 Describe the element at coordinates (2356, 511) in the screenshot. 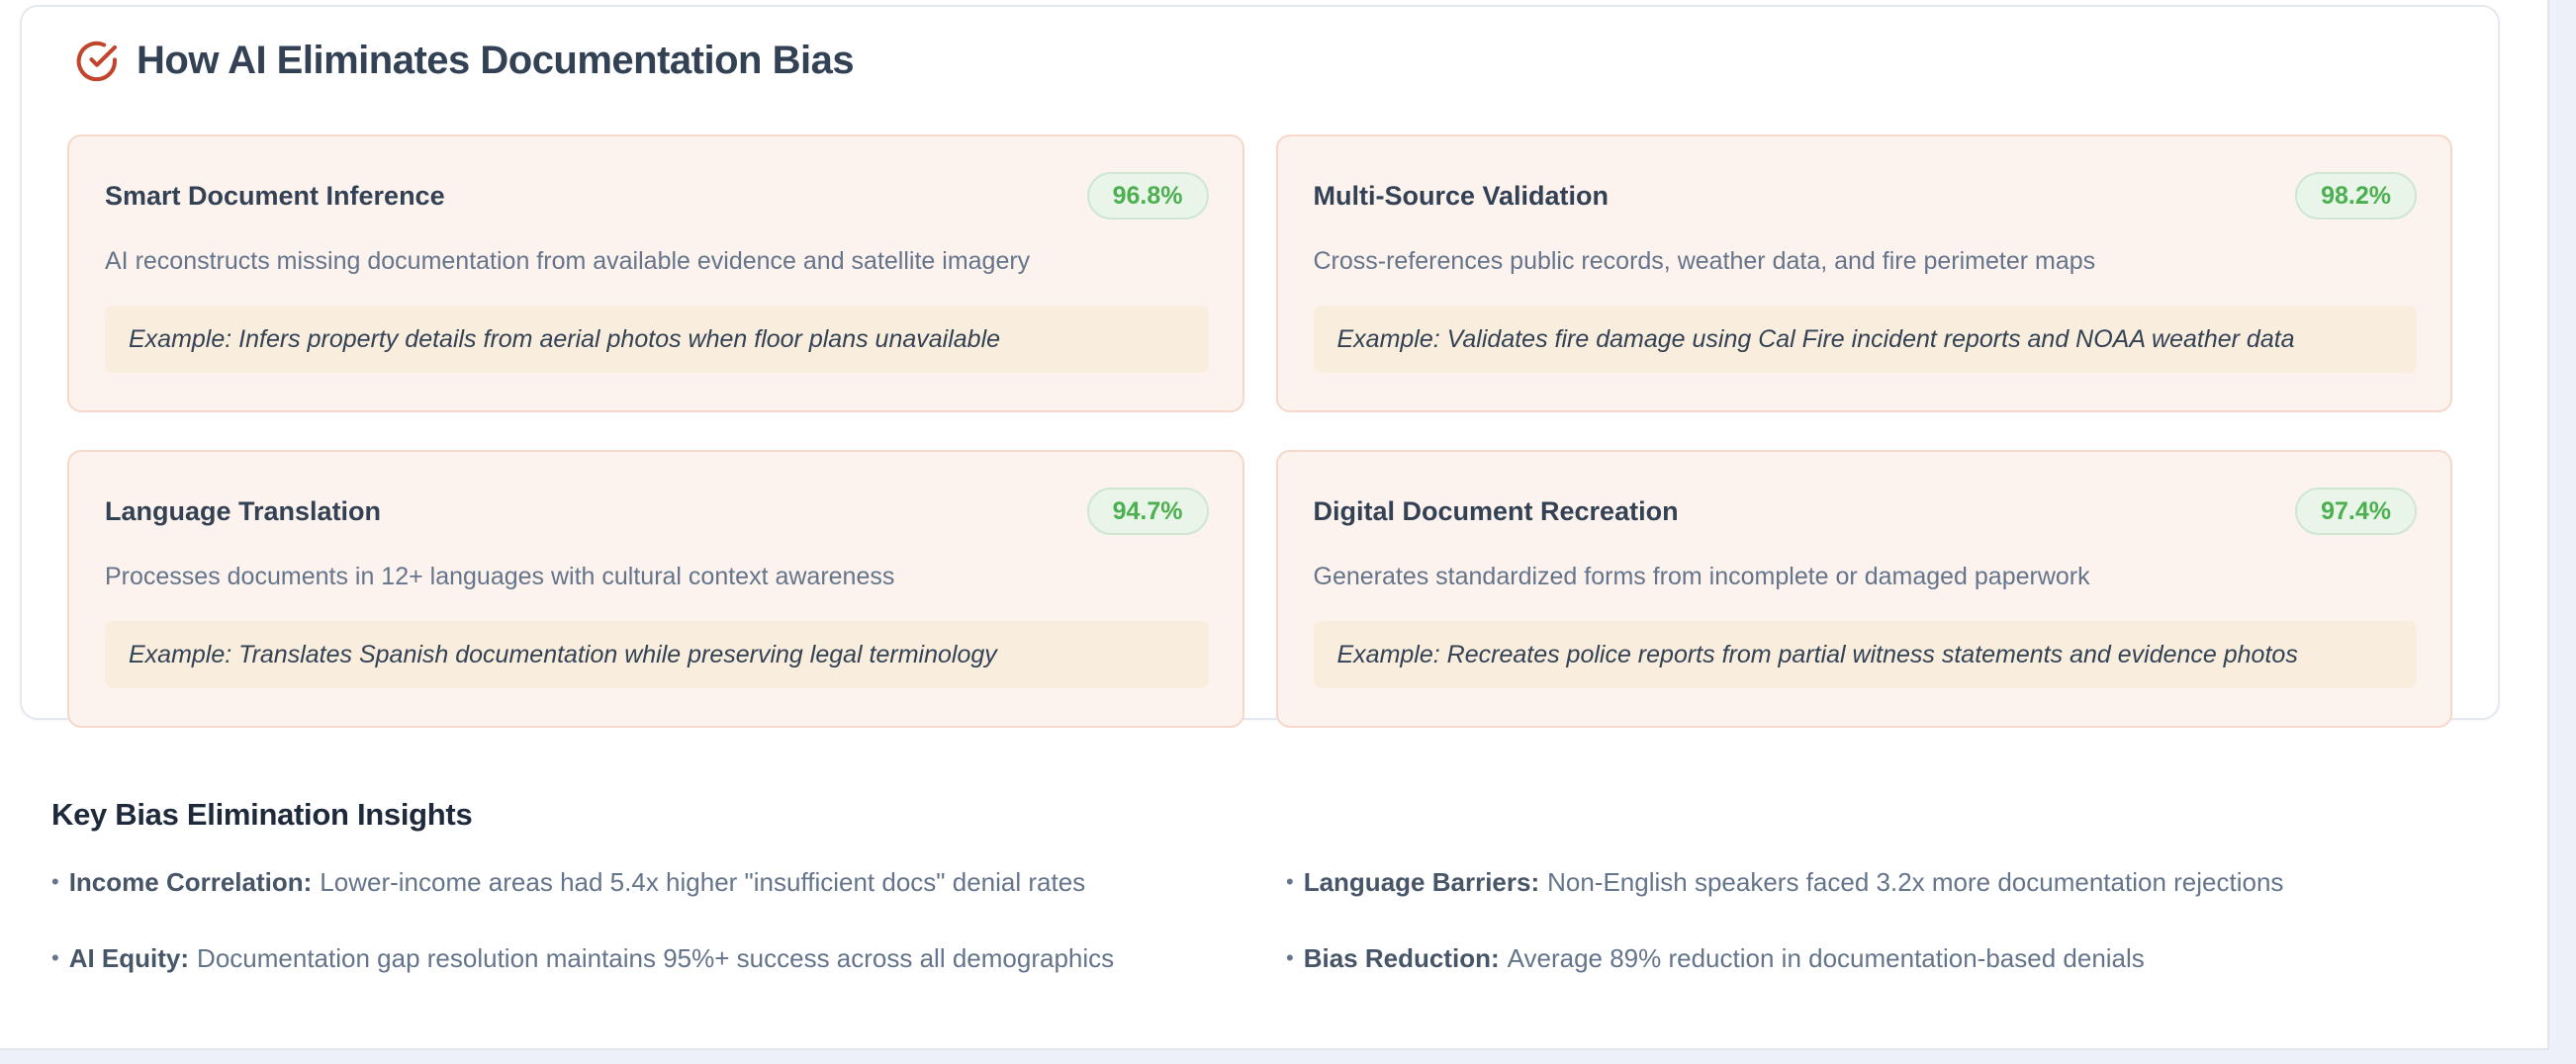

I see `accuracy-badge: 97.4%` at that location.